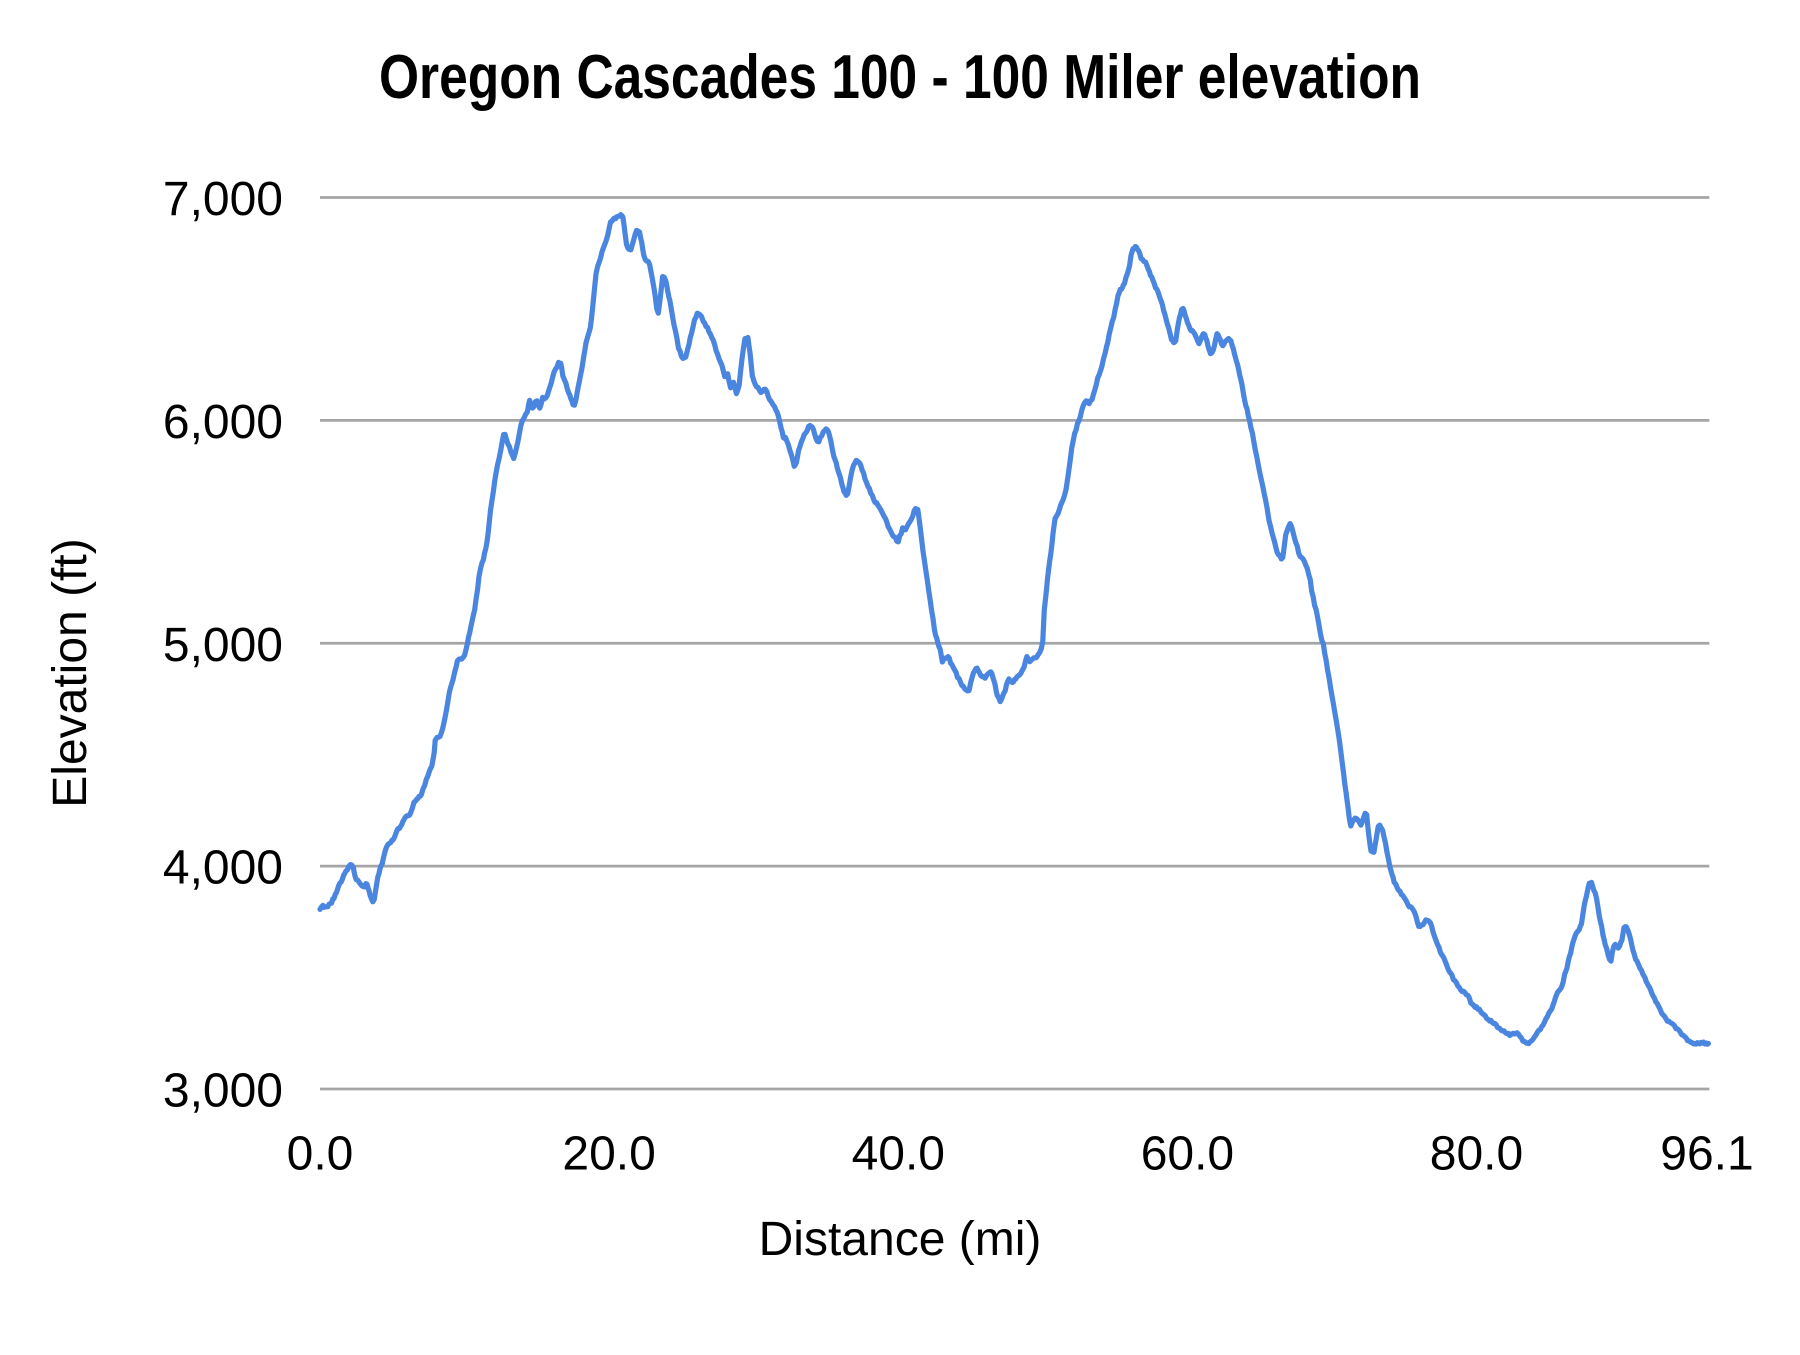 The height and width of the screenshot is (1355, 1800). I want to click on svg-text: 96.1, so click(1706, 1154).